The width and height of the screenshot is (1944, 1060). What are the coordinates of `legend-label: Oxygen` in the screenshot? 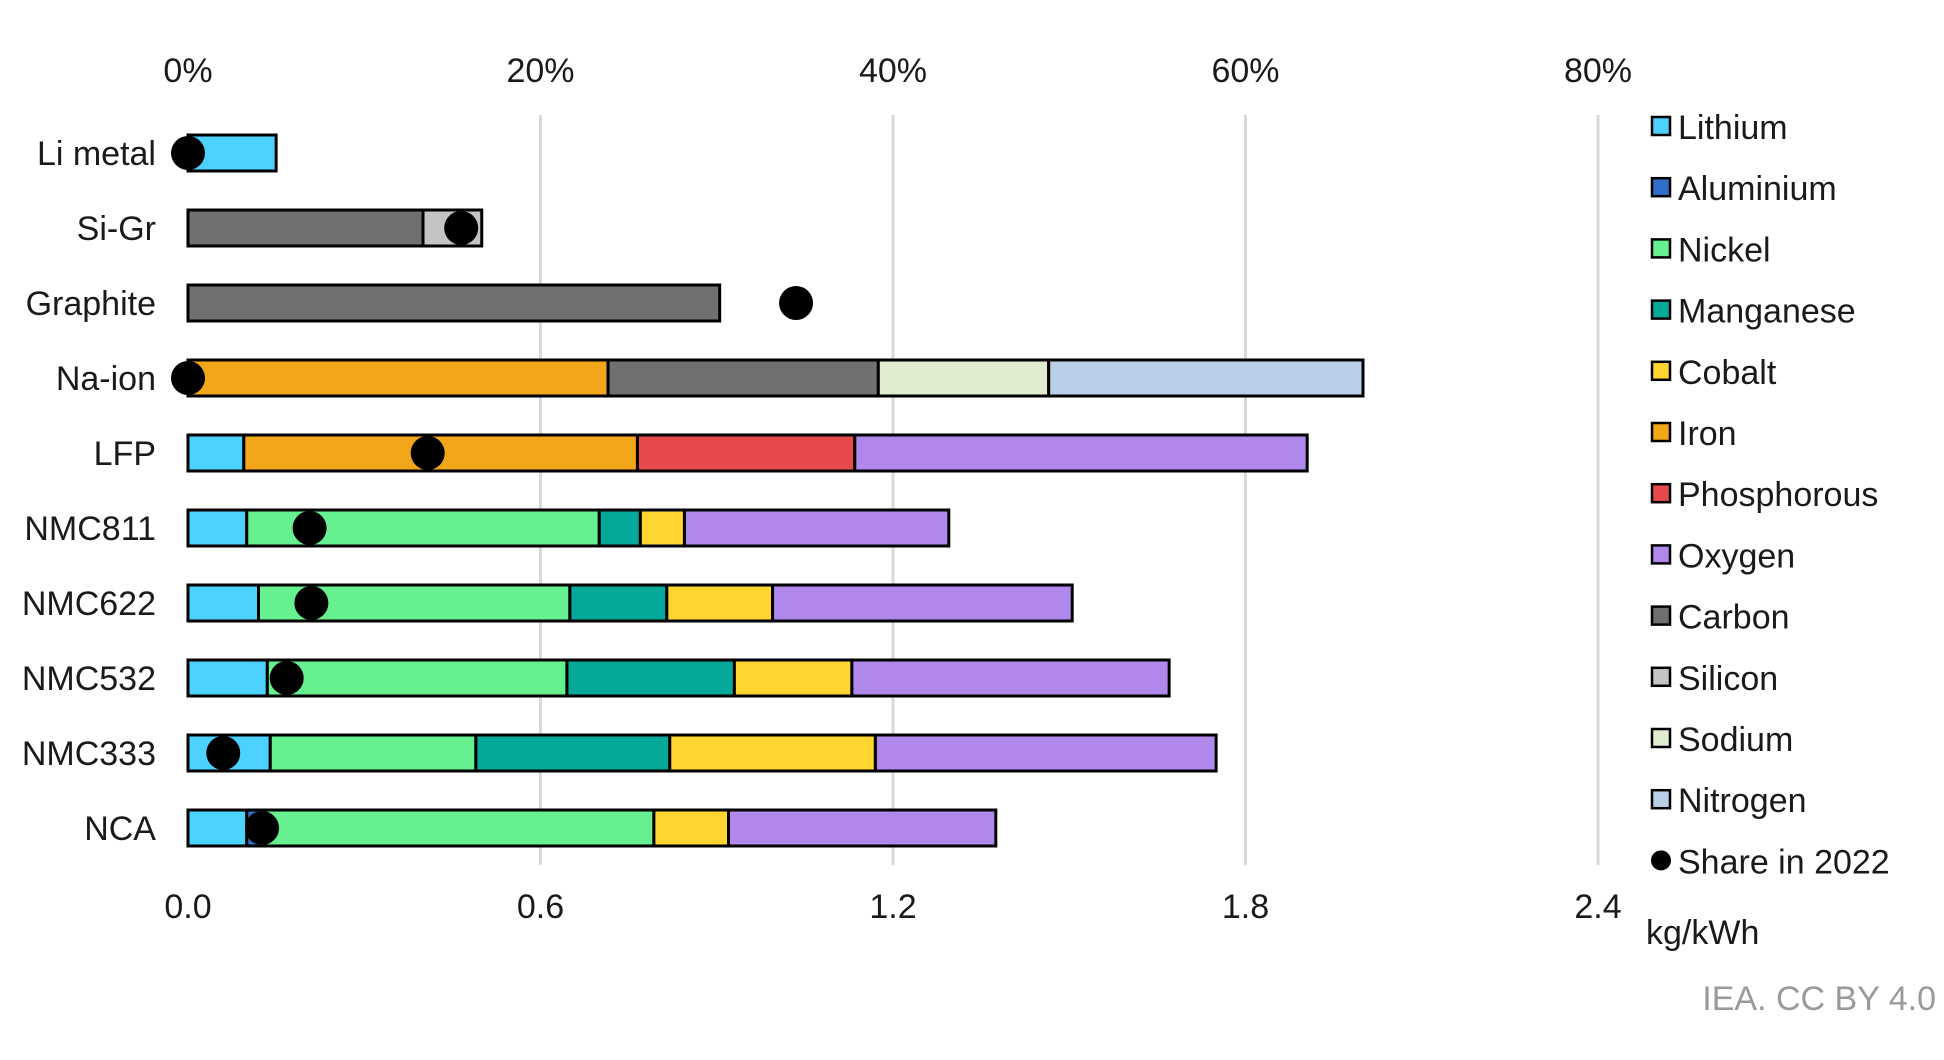 It's located at (1736, 556).